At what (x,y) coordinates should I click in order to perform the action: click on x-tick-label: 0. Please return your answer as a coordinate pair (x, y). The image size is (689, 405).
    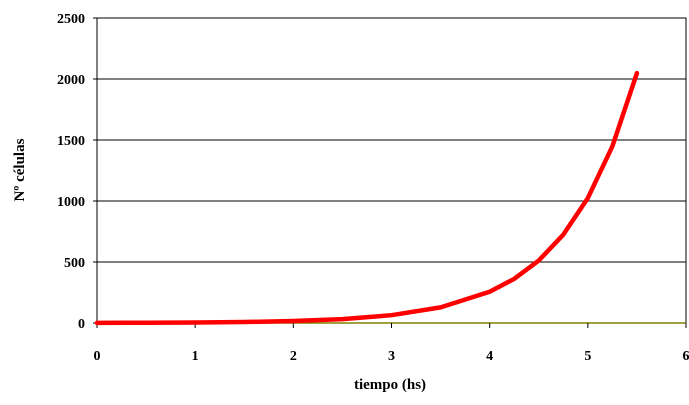
    Looking at the image, I should click on (97, 356).